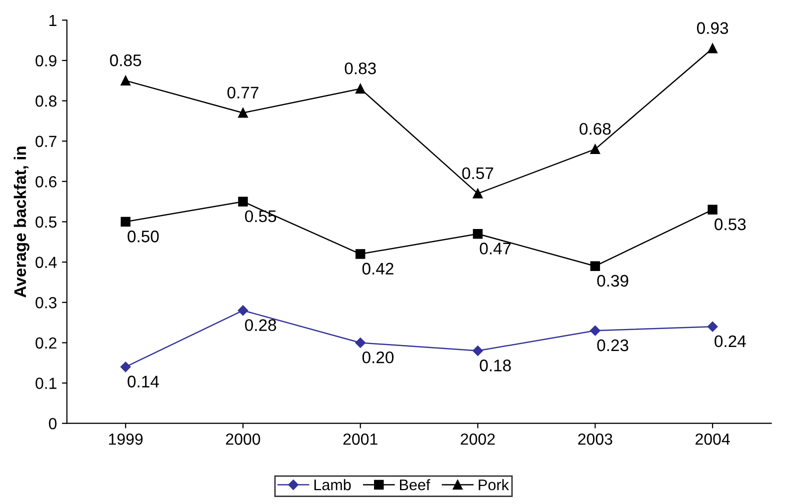 The width and height of the screenshot is (787, 504). I want to click on data-label: 0.14, so click(143, 382).